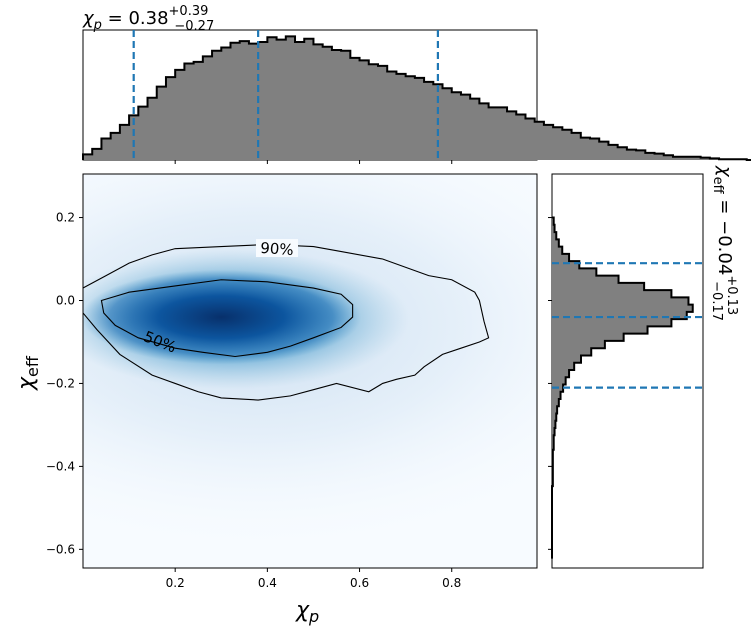 Image resolution: width=751 pixels, height=634 pixels. I want to click on contour-label-90: 90%, so click(277, 249).